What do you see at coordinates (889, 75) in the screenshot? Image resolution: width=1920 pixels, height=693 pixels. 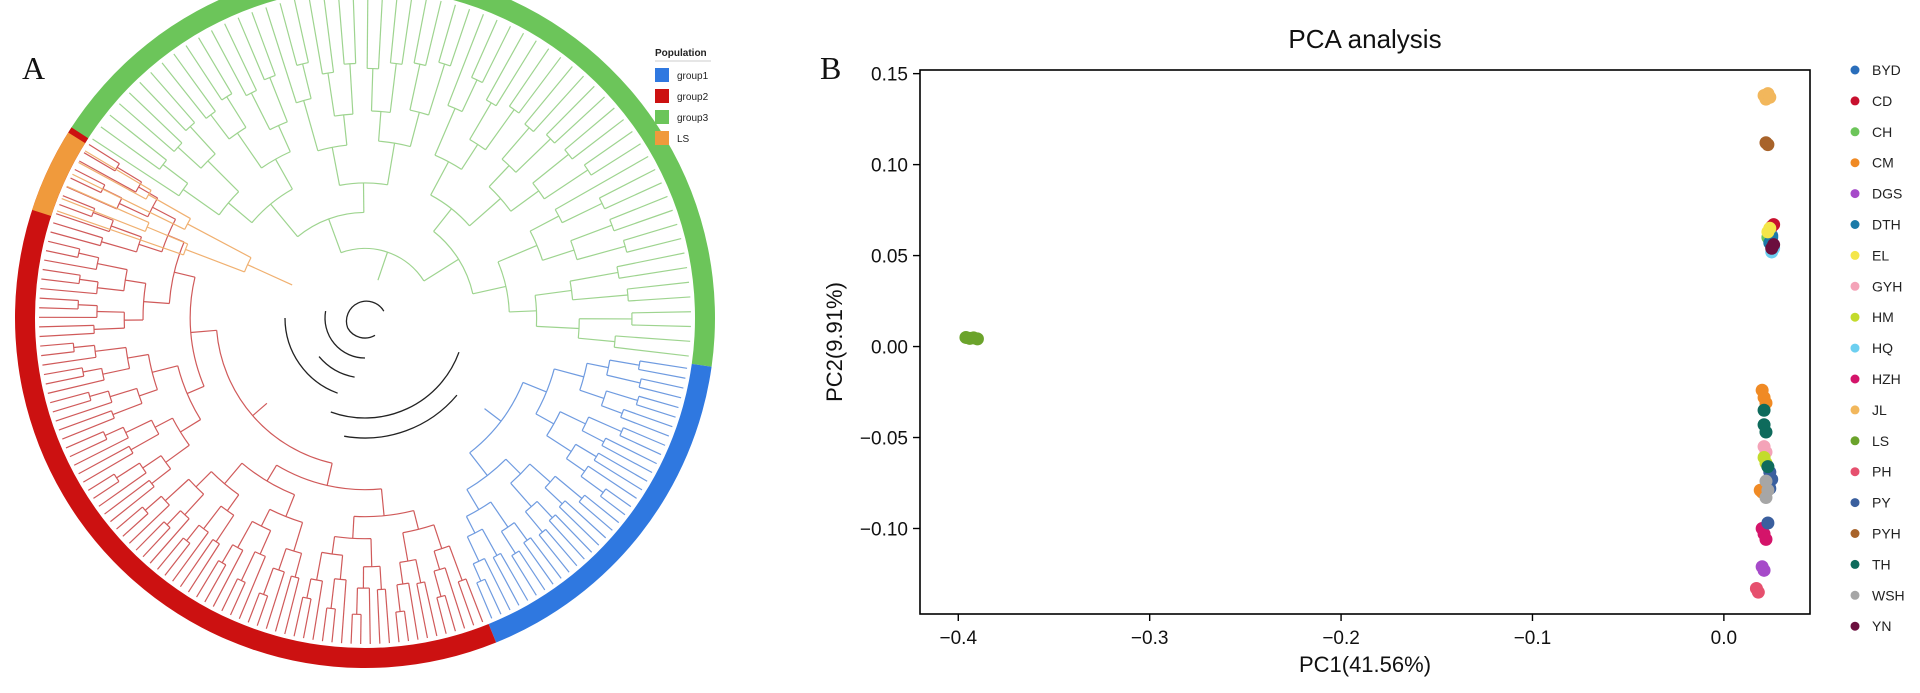 I see `y-tick-label: 0.15` at bounding box center [889, 75].